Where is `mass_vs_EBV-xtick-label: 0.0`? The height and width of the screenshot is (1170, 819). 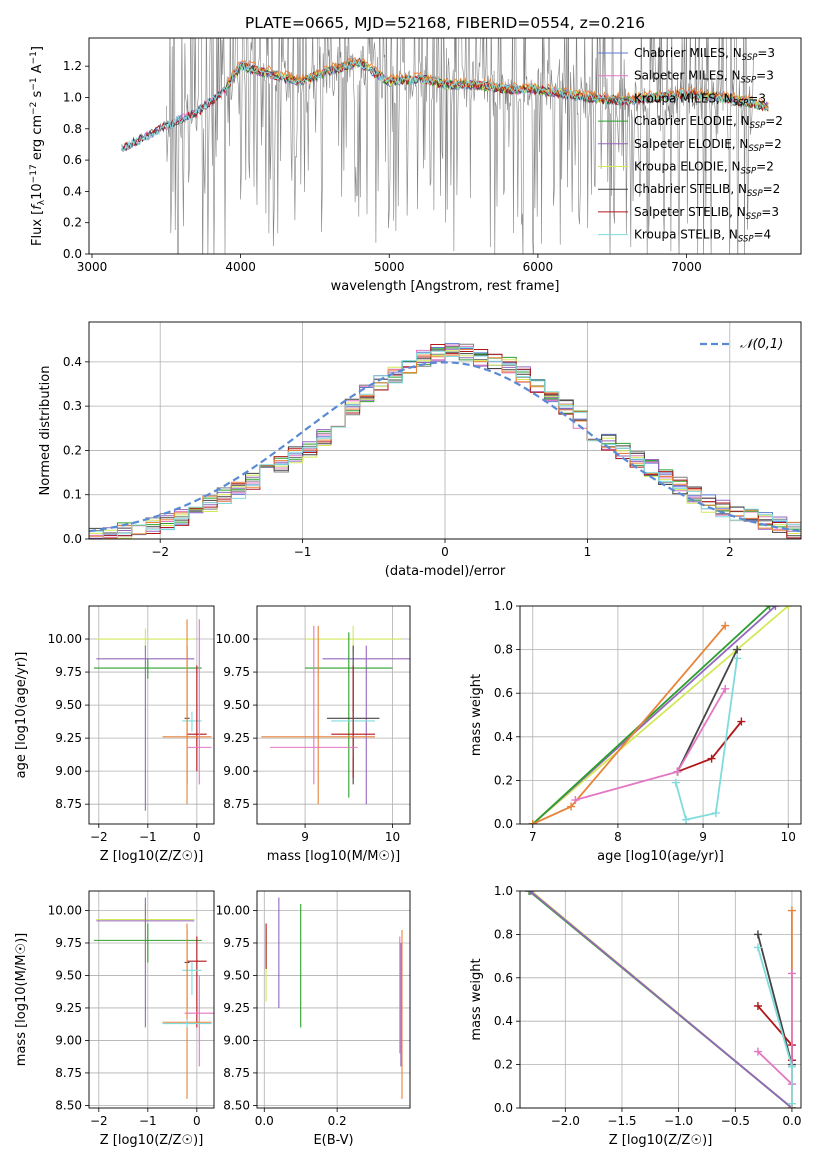 mass_vs_EBV-xtick-label: 0.0 is located at coordinates (264, 1121).